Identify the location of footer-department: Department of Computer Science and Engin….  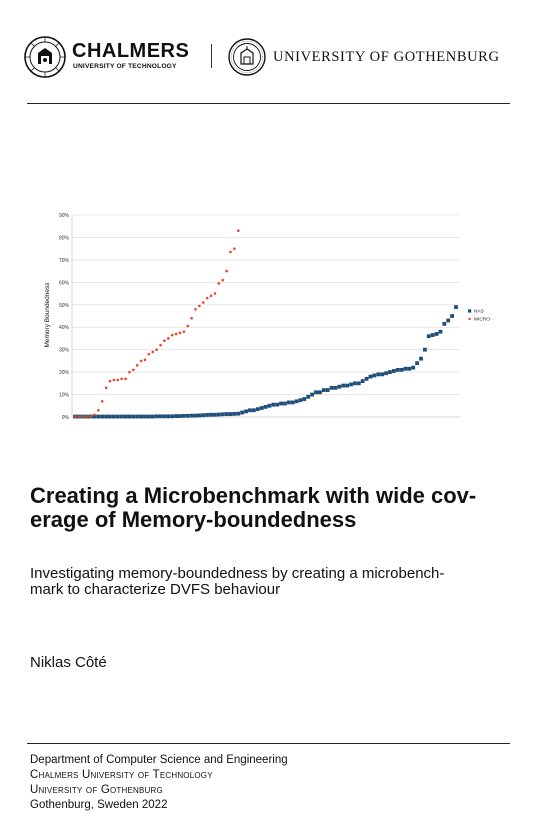
(159, 760).